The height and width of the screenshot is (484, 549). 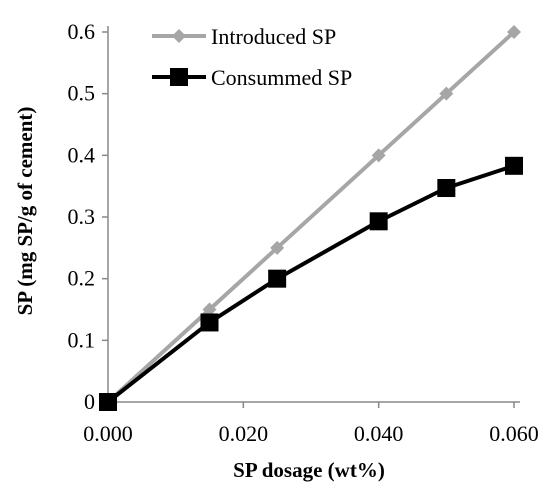 I want to click on y-axis-title: SP (mg SP/g of cement), so click(x=25, y=211).